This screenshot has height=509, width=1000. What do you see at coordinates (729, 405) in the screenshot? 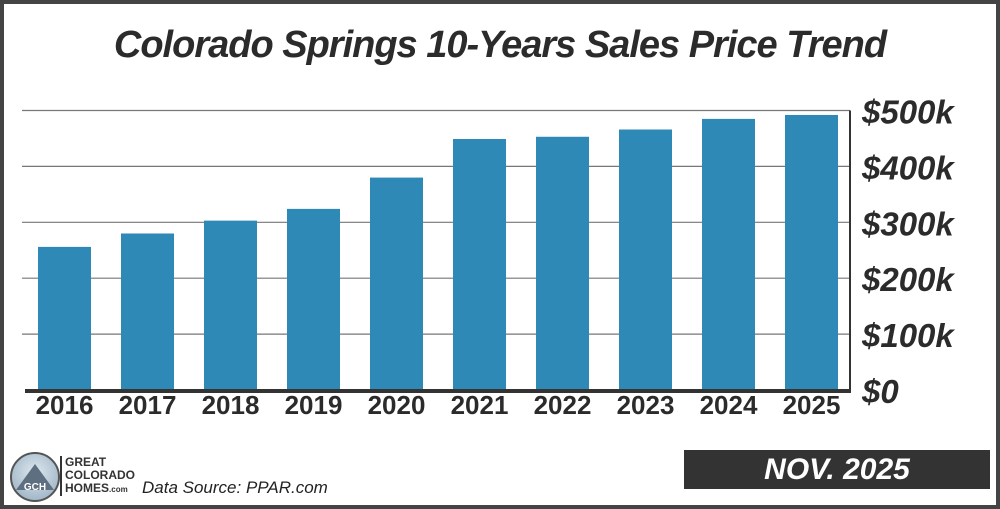
I see `x-tick-label: 2024` at bounding box center [729, 405].